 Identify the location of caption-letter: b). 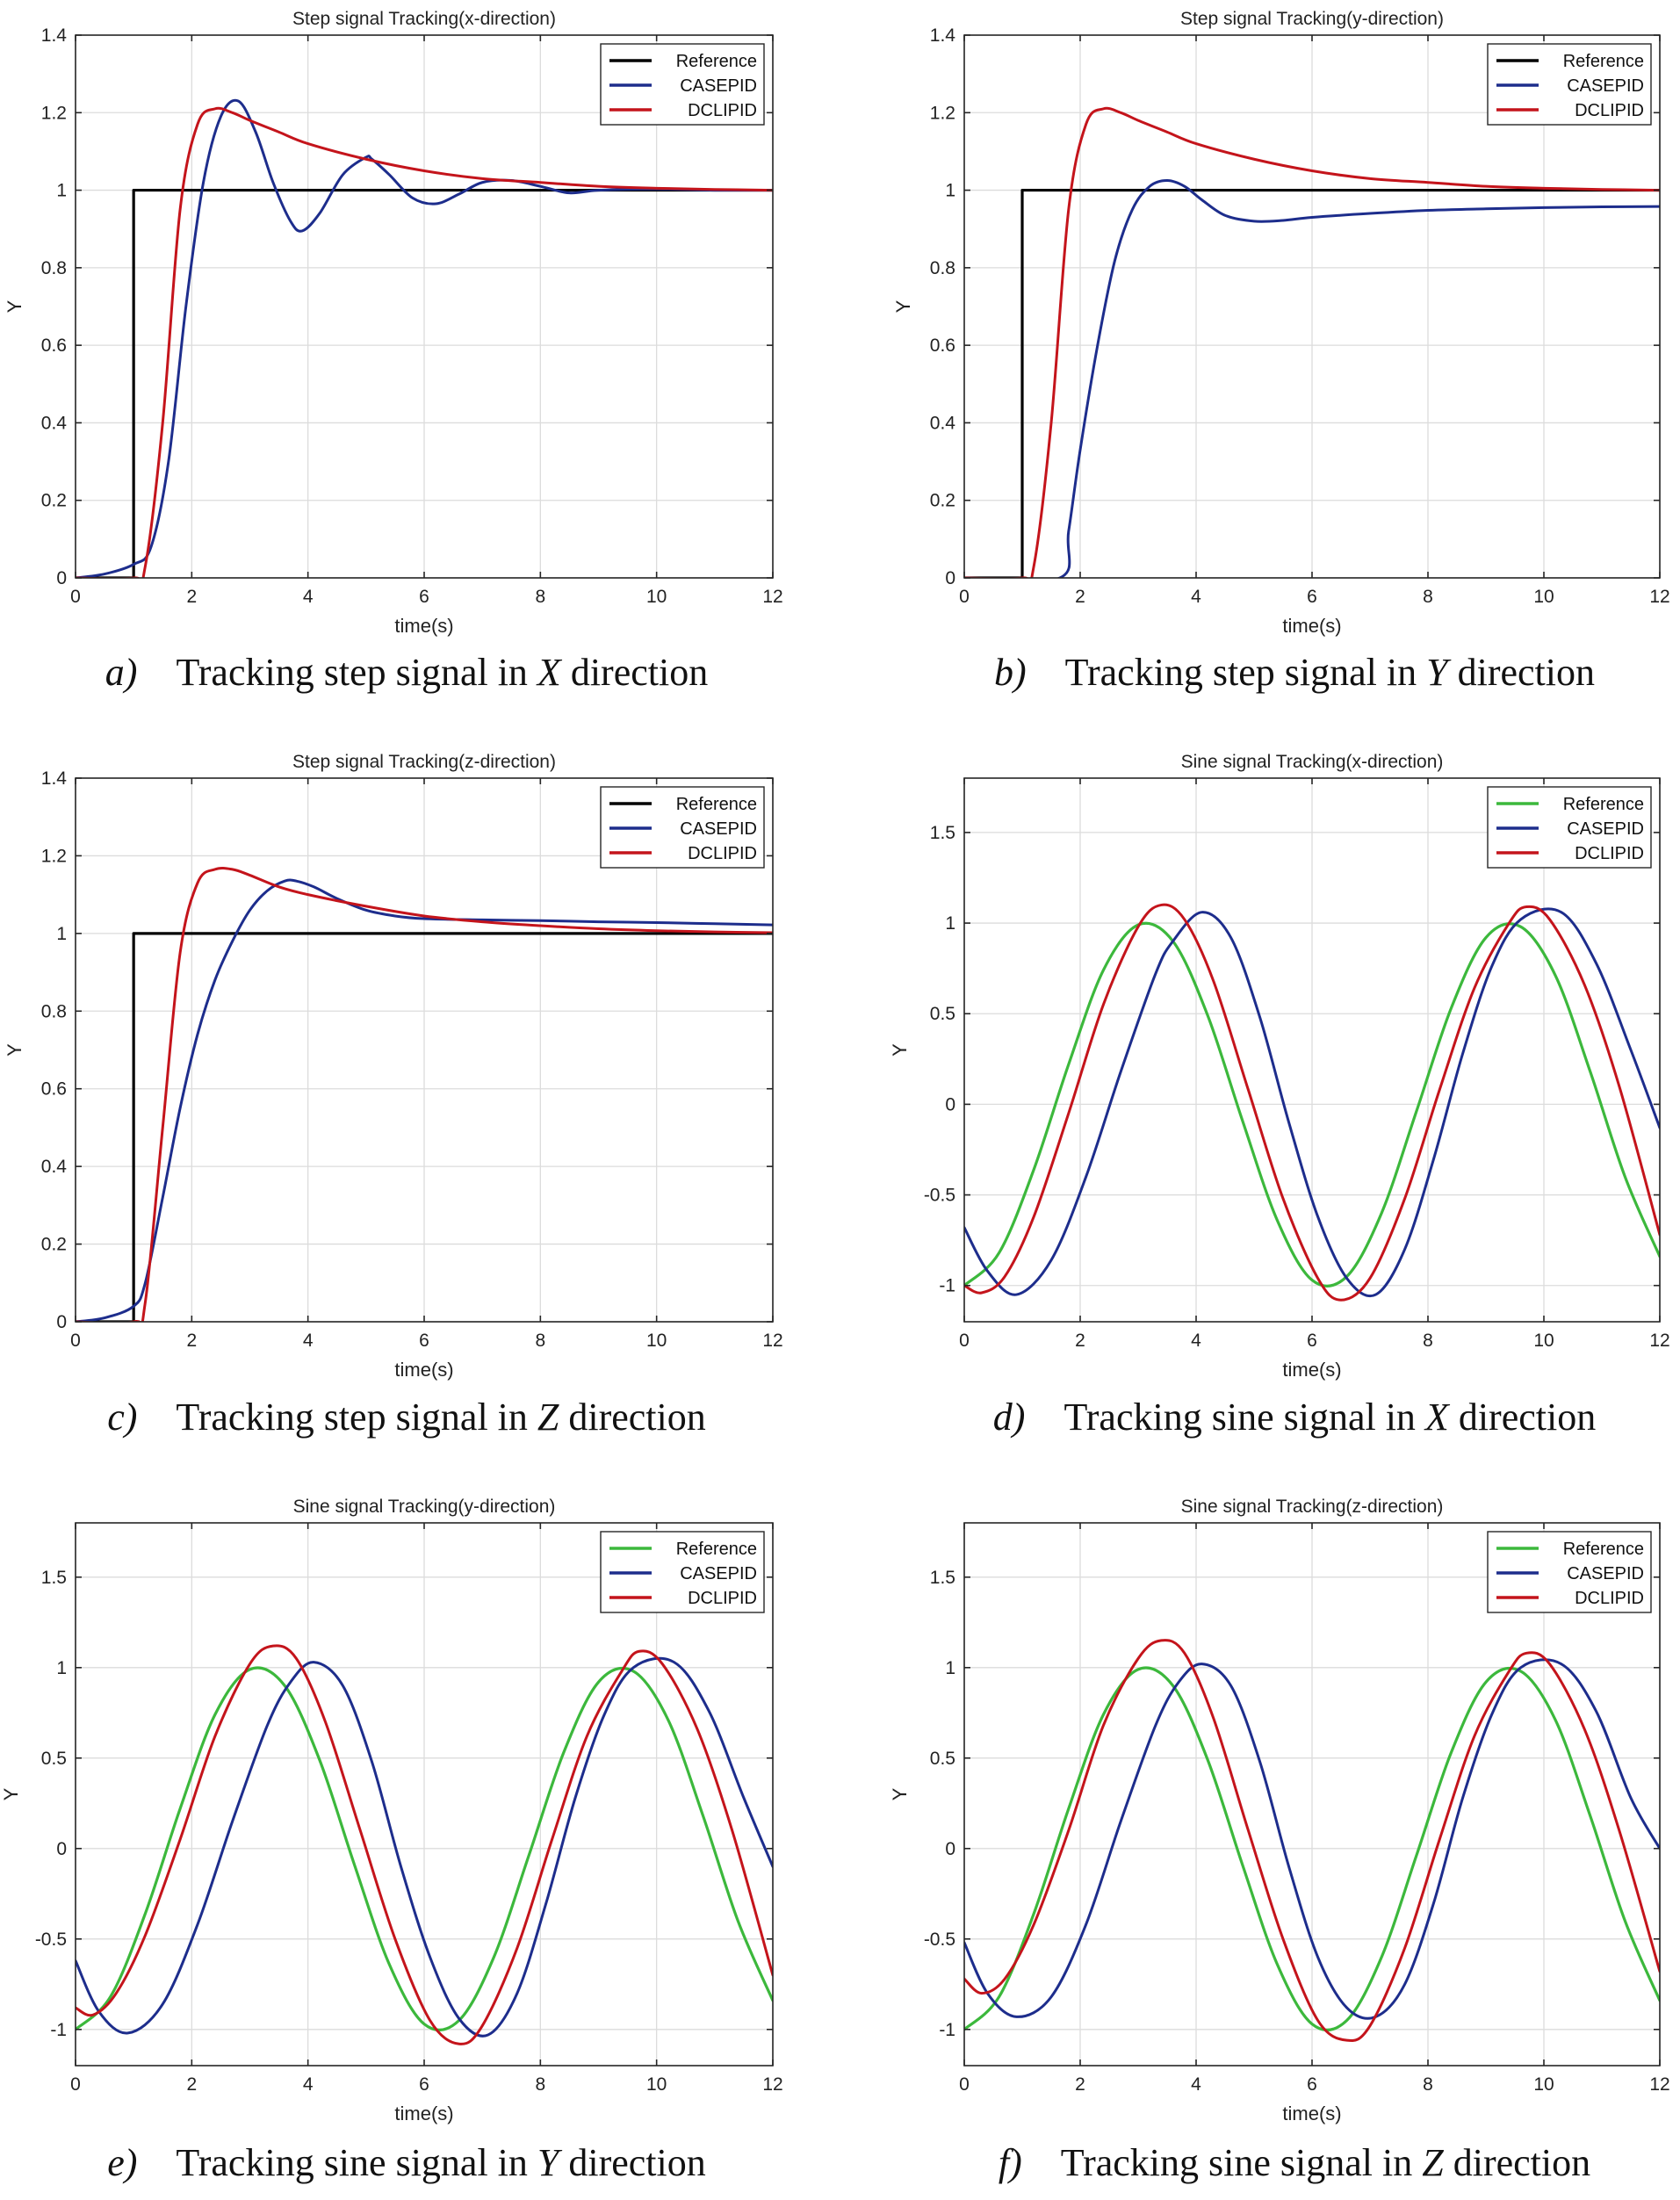
(1010, 673).